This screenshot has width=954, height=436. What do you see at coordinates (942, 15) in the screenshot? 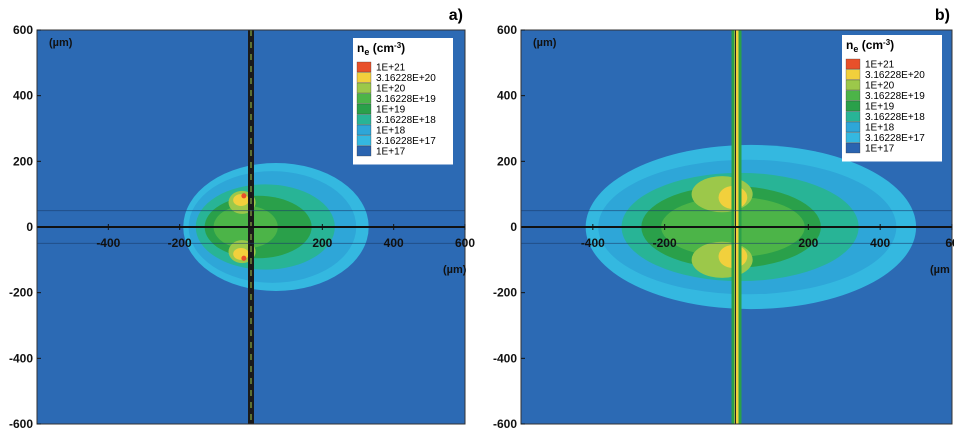
I see `panel-label: b)` at bounding box center [942, 15].